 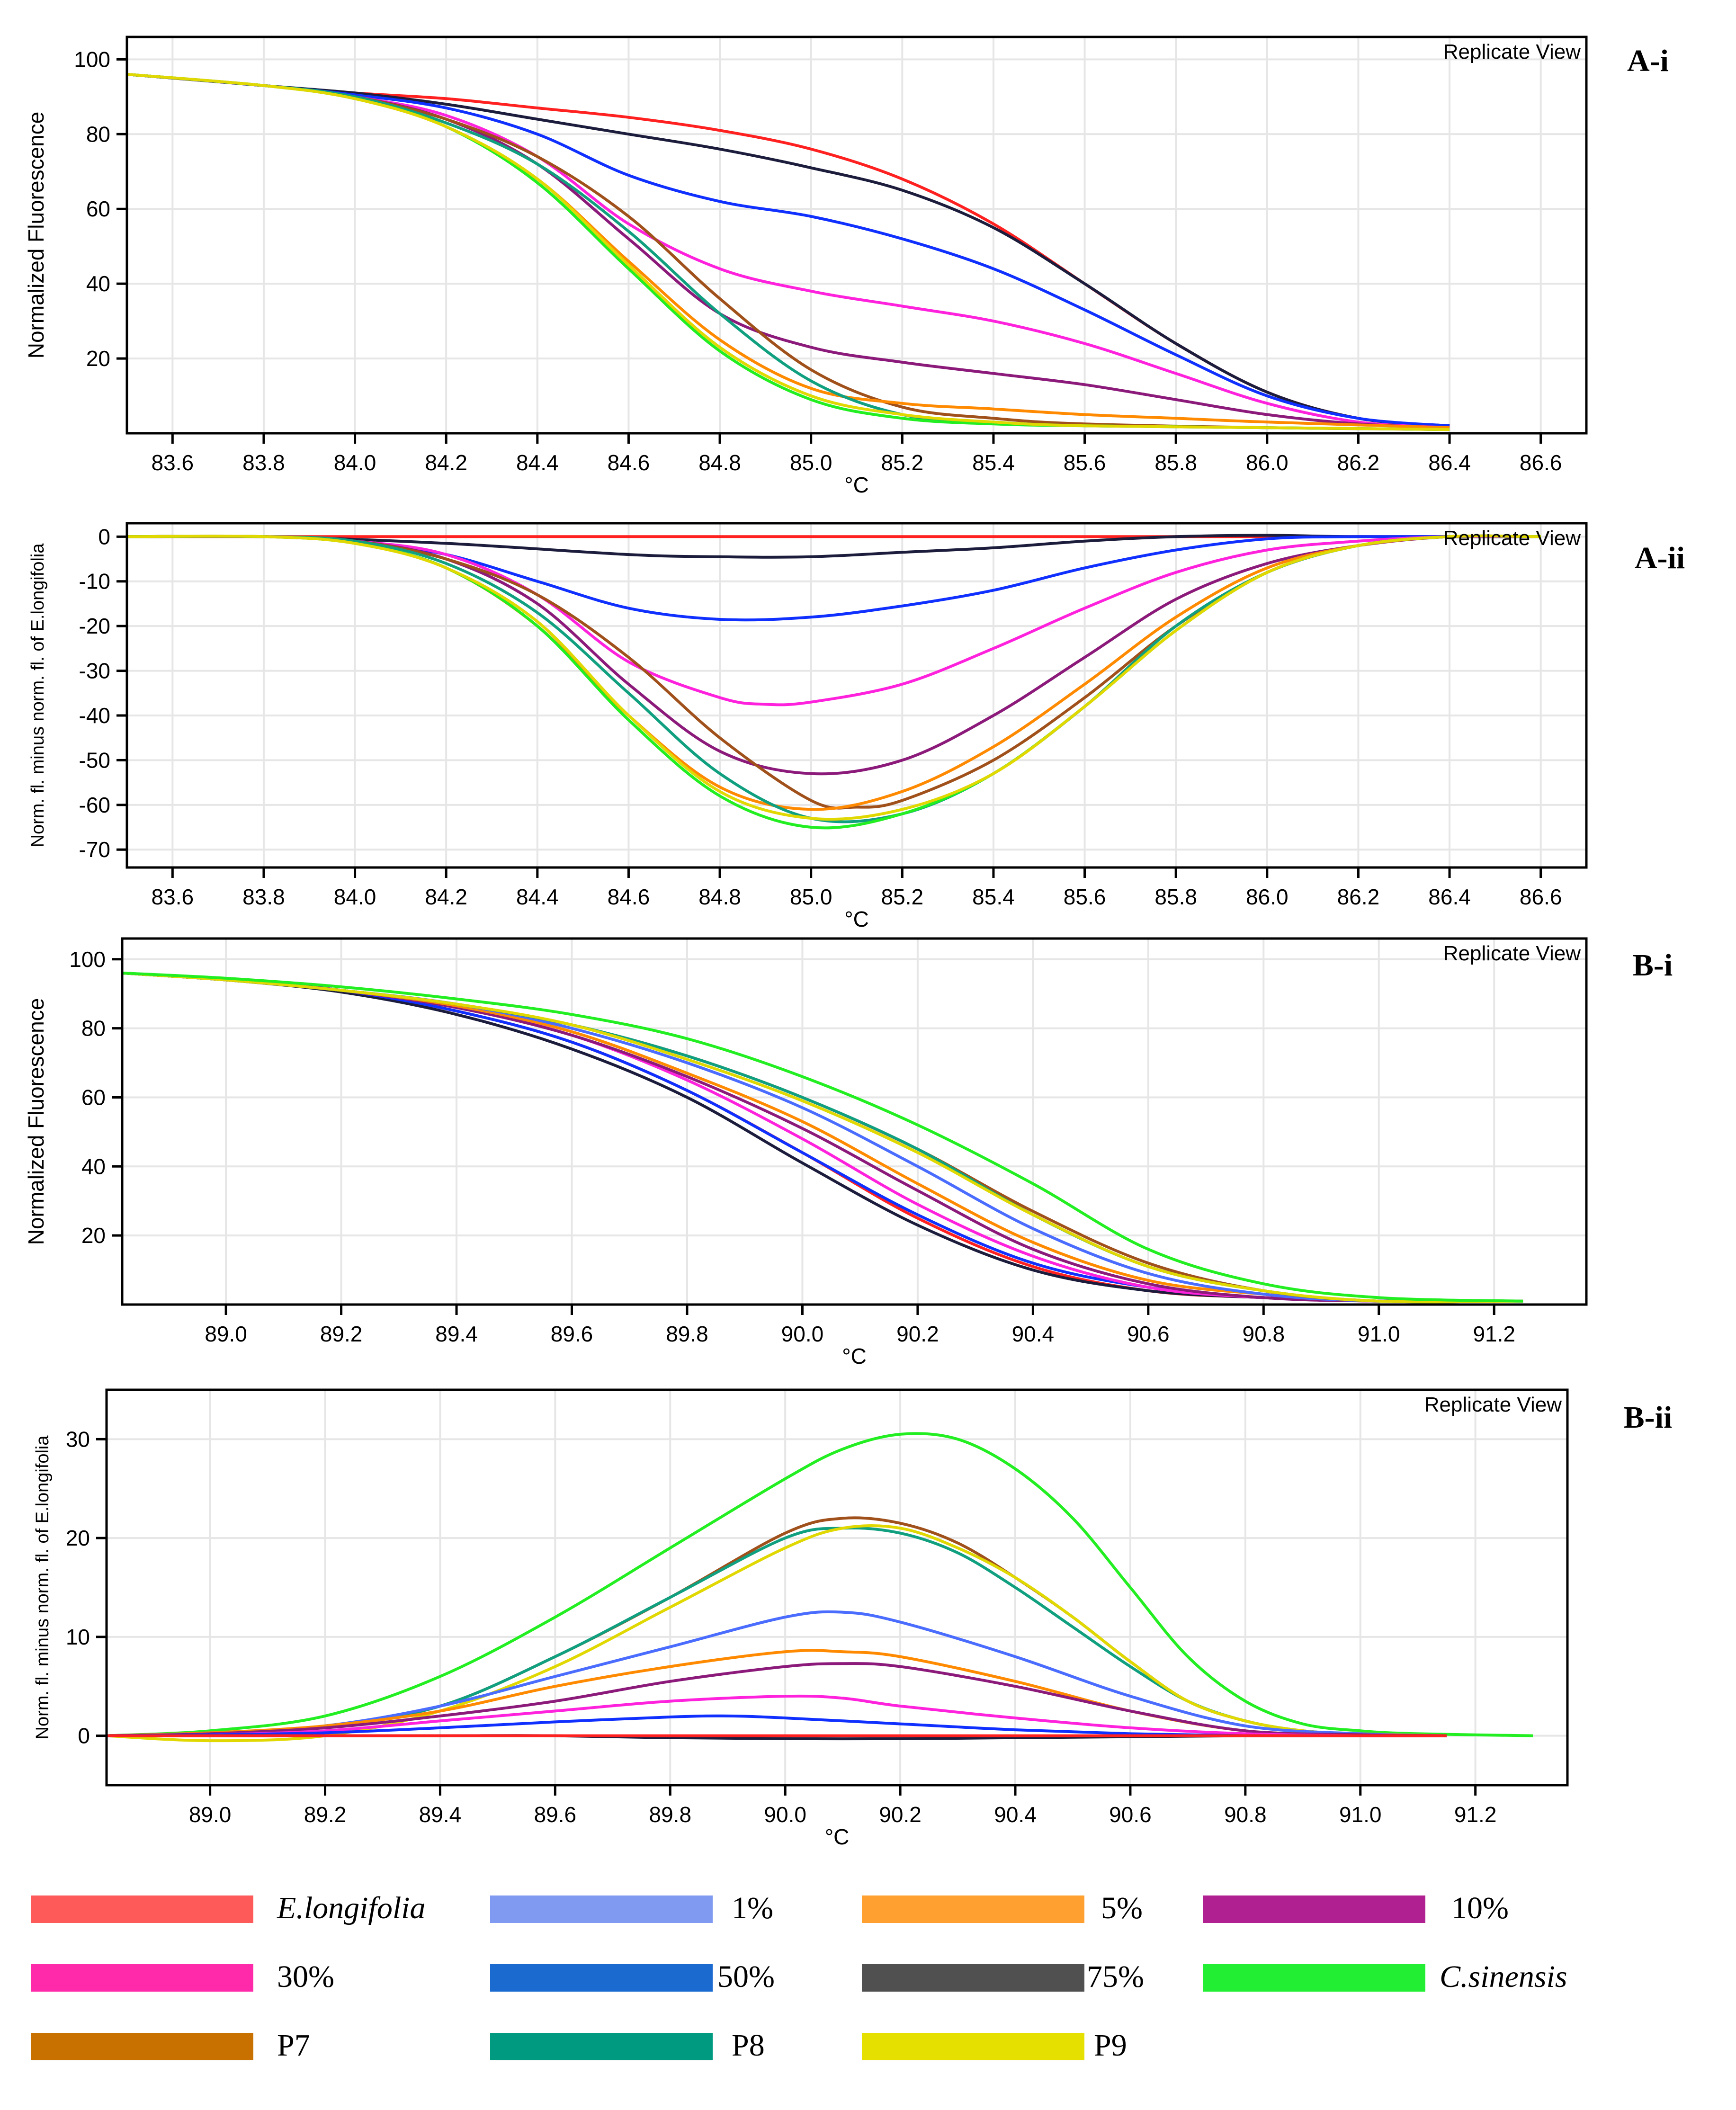 What do you see at coordinates (1648, 1417) in the screenshot?
I see `panel-label: B-ii` at bounding box center [1648, 1417].